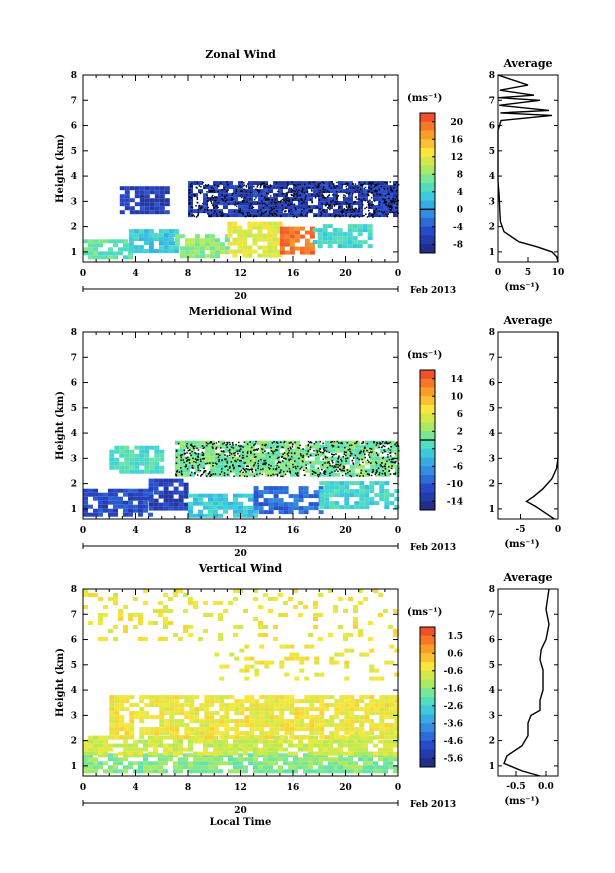 The image size is (615, 873). I want to click on colorbar-frame, so click(427, 697).